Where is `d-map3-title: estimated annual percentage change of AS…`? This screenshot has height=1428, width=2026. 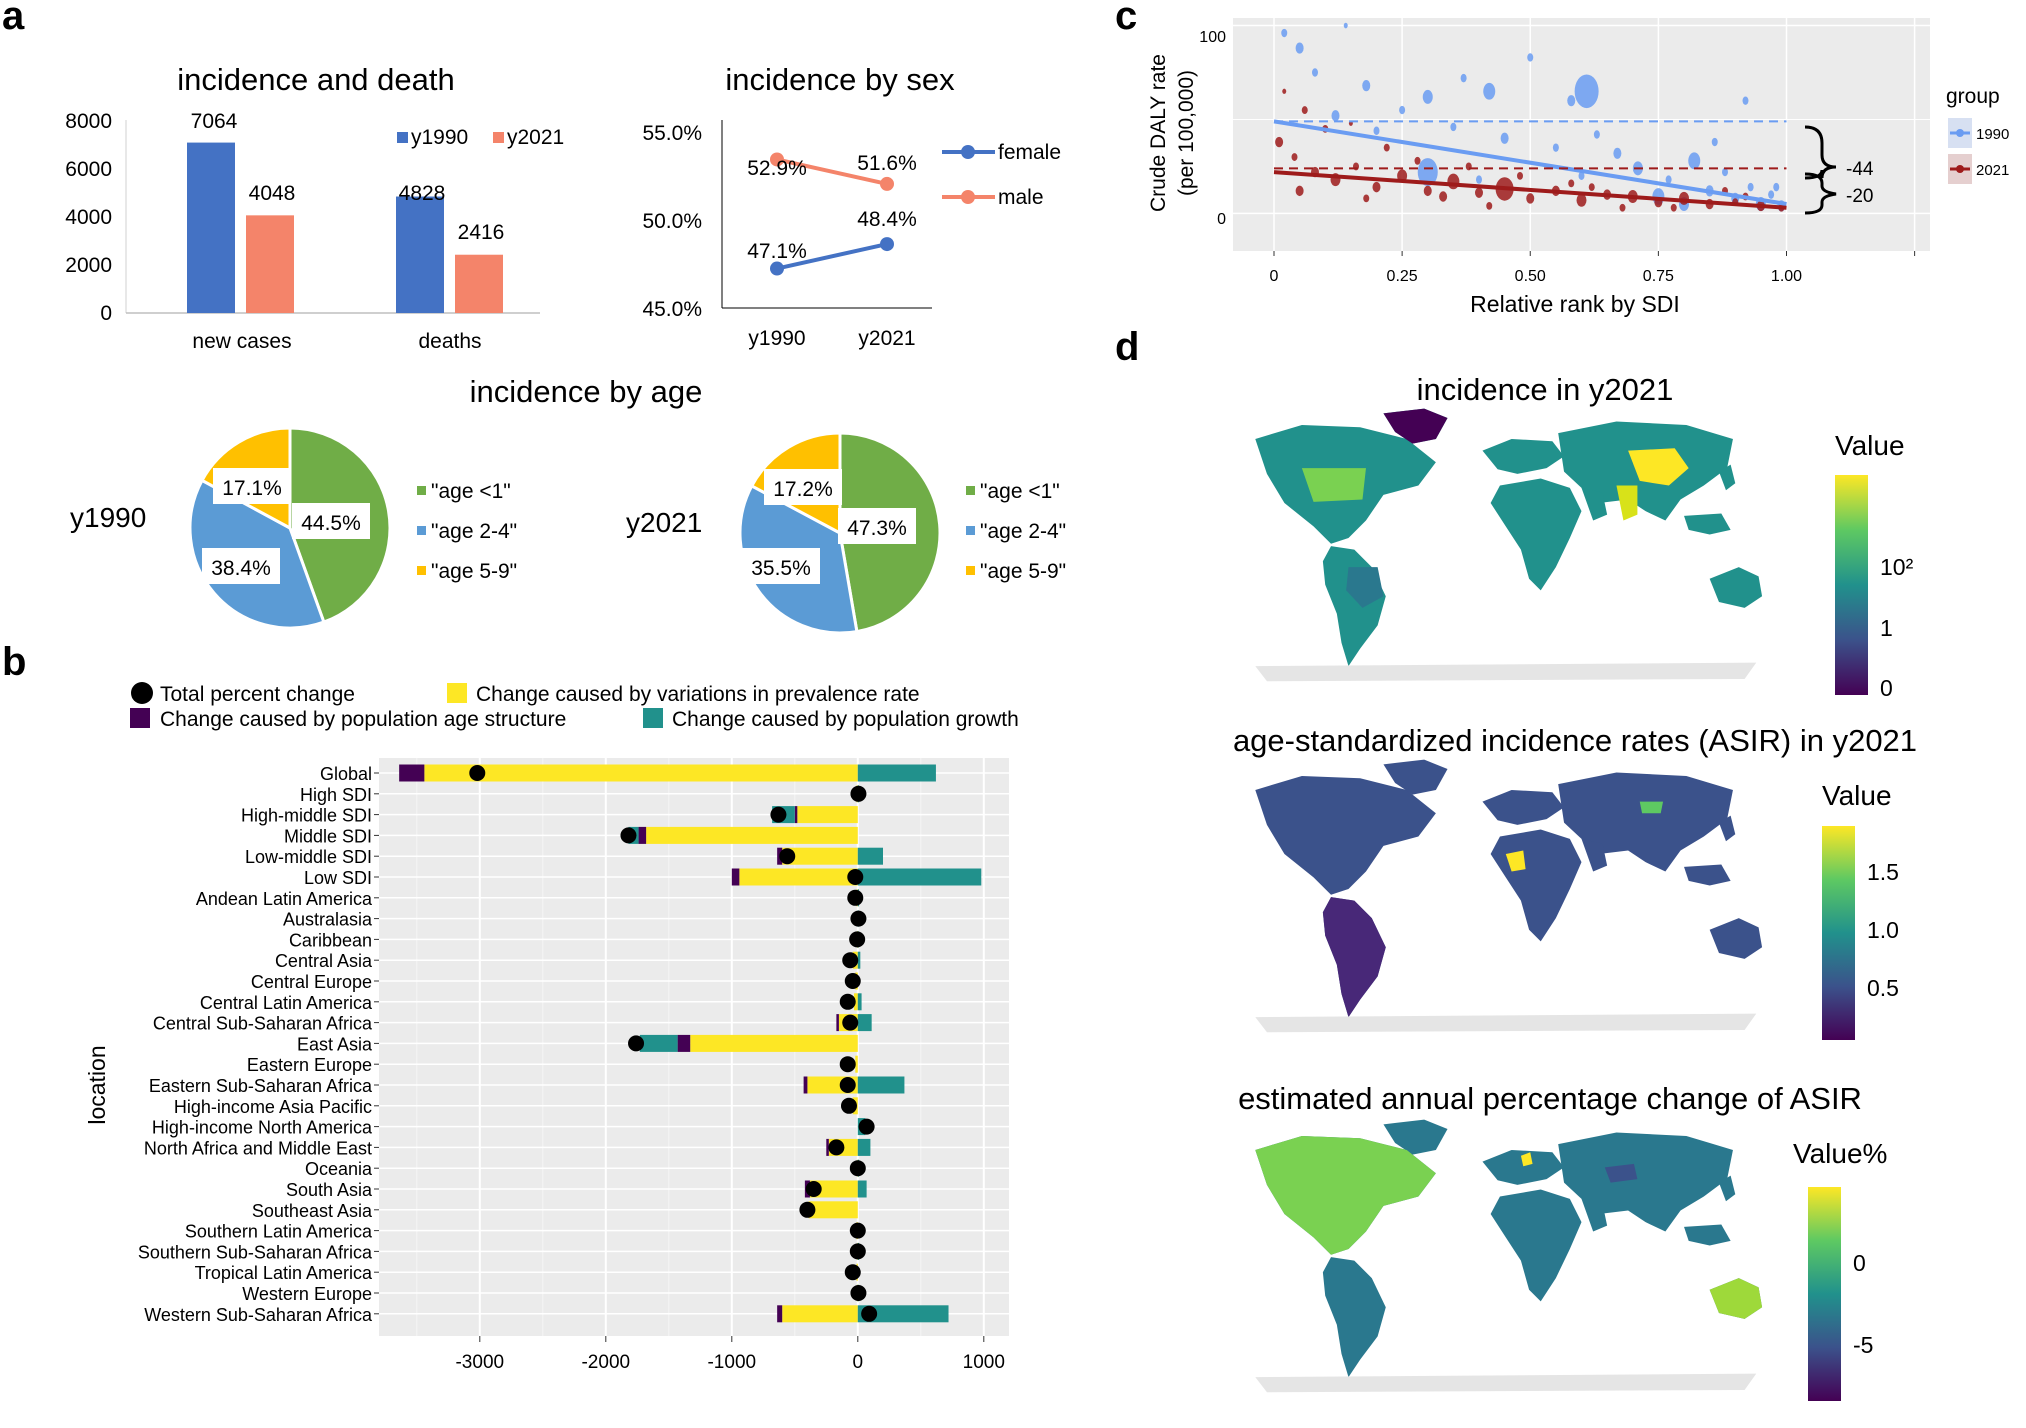 d-map3-title: estimated annual percentage change of AS… is located at coordinates (1550, 1098).